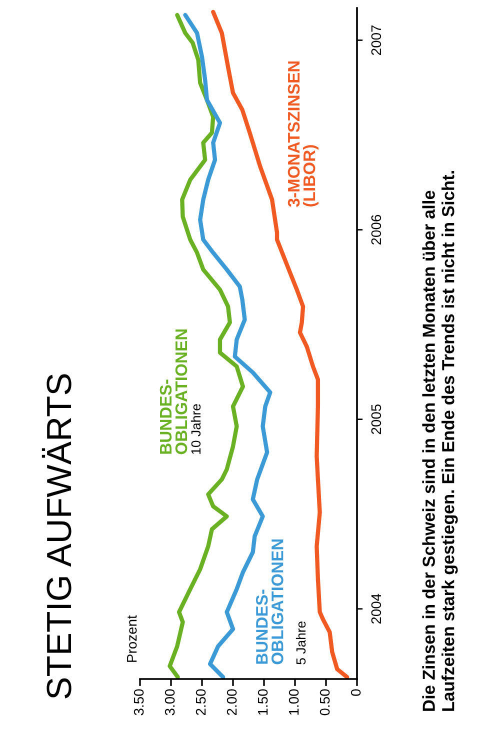 The image size is (478, 730). I want to click on y-tick-label: 2004, so click(376, 609).